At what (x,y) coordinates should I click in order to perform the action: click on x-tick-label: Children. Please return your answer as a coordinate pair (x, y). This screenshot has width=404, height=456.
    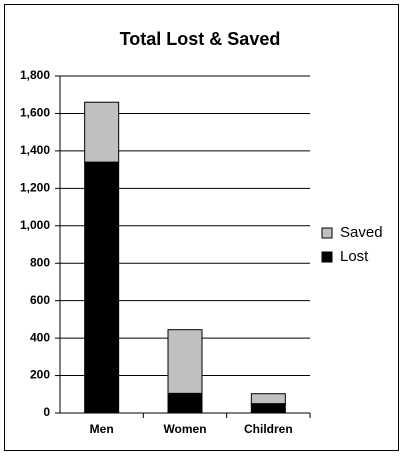
    Looking at the image, I should click on (268, 429).